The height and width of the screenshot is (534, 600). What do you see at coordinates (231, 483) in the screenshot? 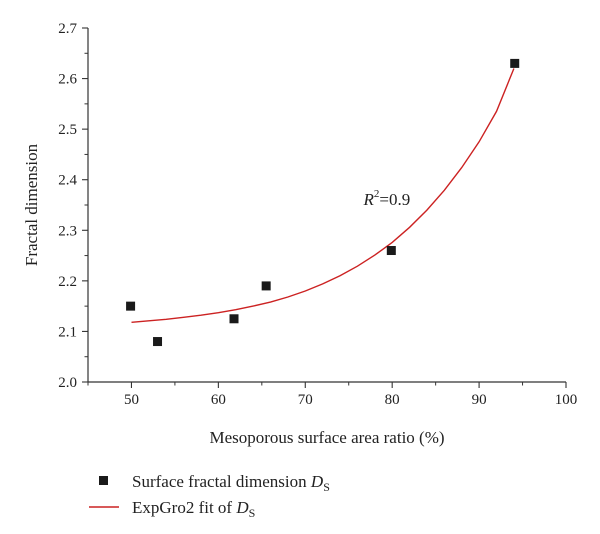
I see `legend-label-1: Surface fractal dimension DS` at bounding box center [231, 483].